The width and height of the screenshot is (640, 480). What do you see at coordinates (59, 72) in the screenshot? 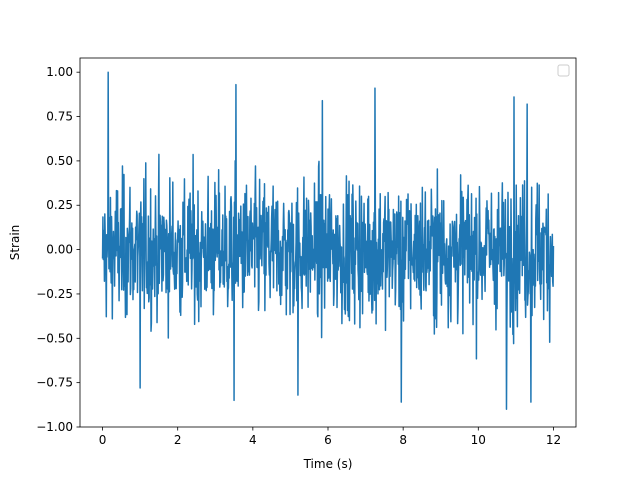
I see `y-tick-label: 1.00` at bounding box center [59, 72].